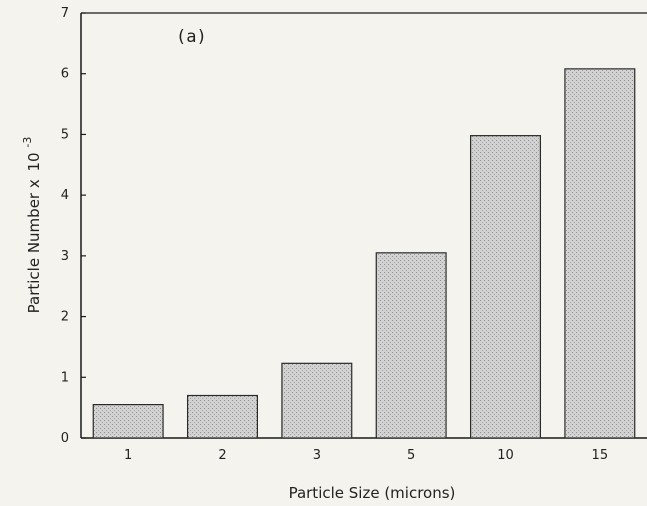 This screenshot has width=647, height=506. I want to click on x-tick-label: 5, so click(411, 455).